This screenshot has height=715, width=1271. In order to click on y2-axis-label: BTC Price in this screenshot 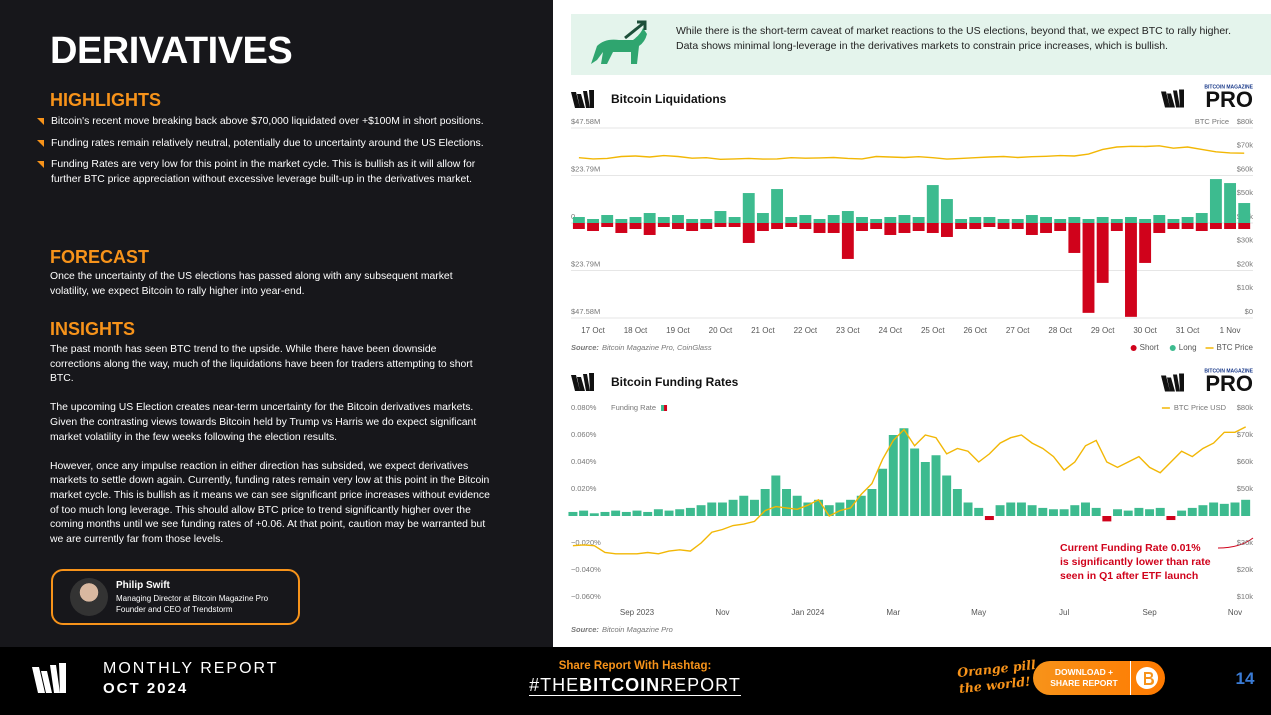, I will do `click(1212, 121)`.